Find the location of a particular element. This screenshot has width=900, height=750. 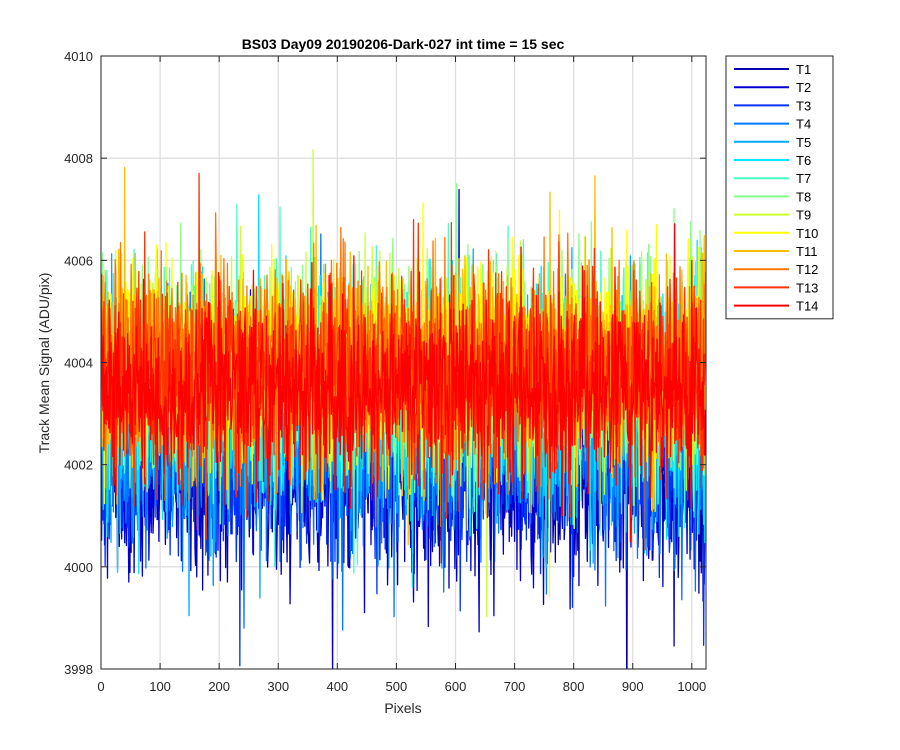

legend-entry-t8: T8 is located at coordinates (772, 196).